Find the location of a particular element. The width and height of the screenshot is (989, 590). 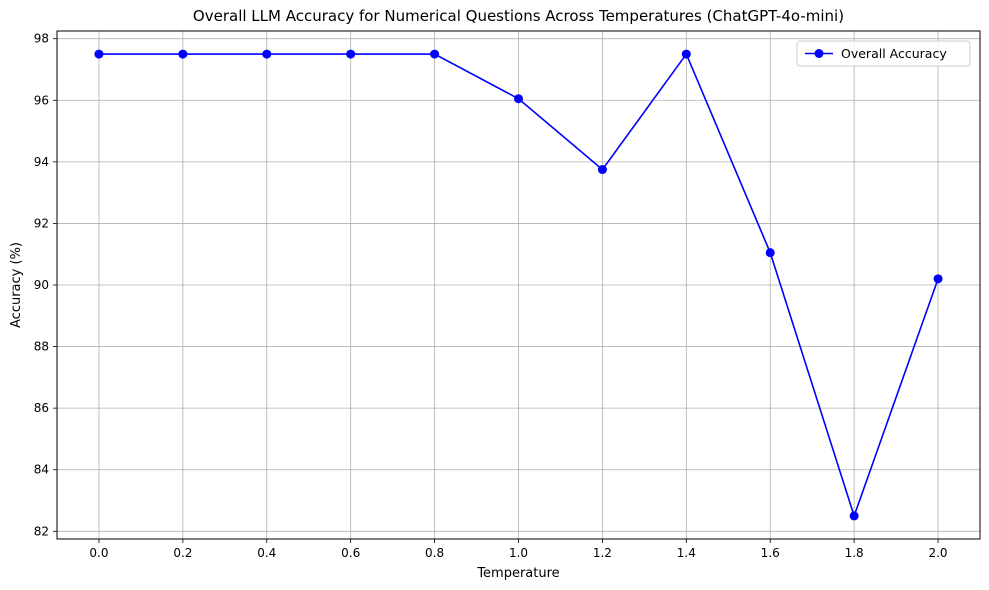

x-axis-ticks: 0.0 0.2 0.4 0.6 0.8 1.0 1.2 1.4 1.6 1.8 2.0 is located at coordinates (518, 549).